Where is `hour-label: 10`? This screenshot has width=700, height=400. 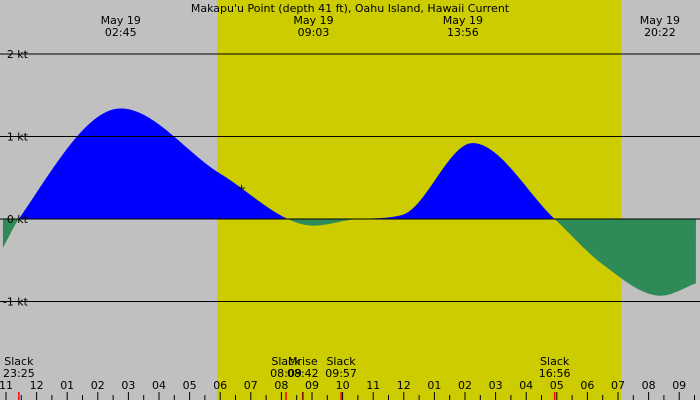 hour-label: 10 is located at coordinates (343, 385).